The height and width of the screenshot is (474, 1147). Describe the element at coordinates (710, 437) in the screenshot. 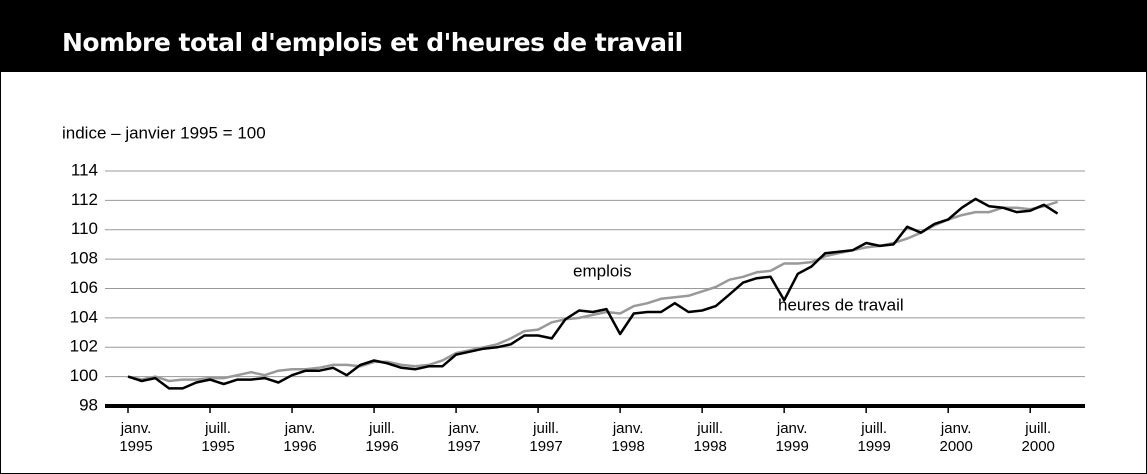

I see `x-tick-label: juill. 1998` at that location.